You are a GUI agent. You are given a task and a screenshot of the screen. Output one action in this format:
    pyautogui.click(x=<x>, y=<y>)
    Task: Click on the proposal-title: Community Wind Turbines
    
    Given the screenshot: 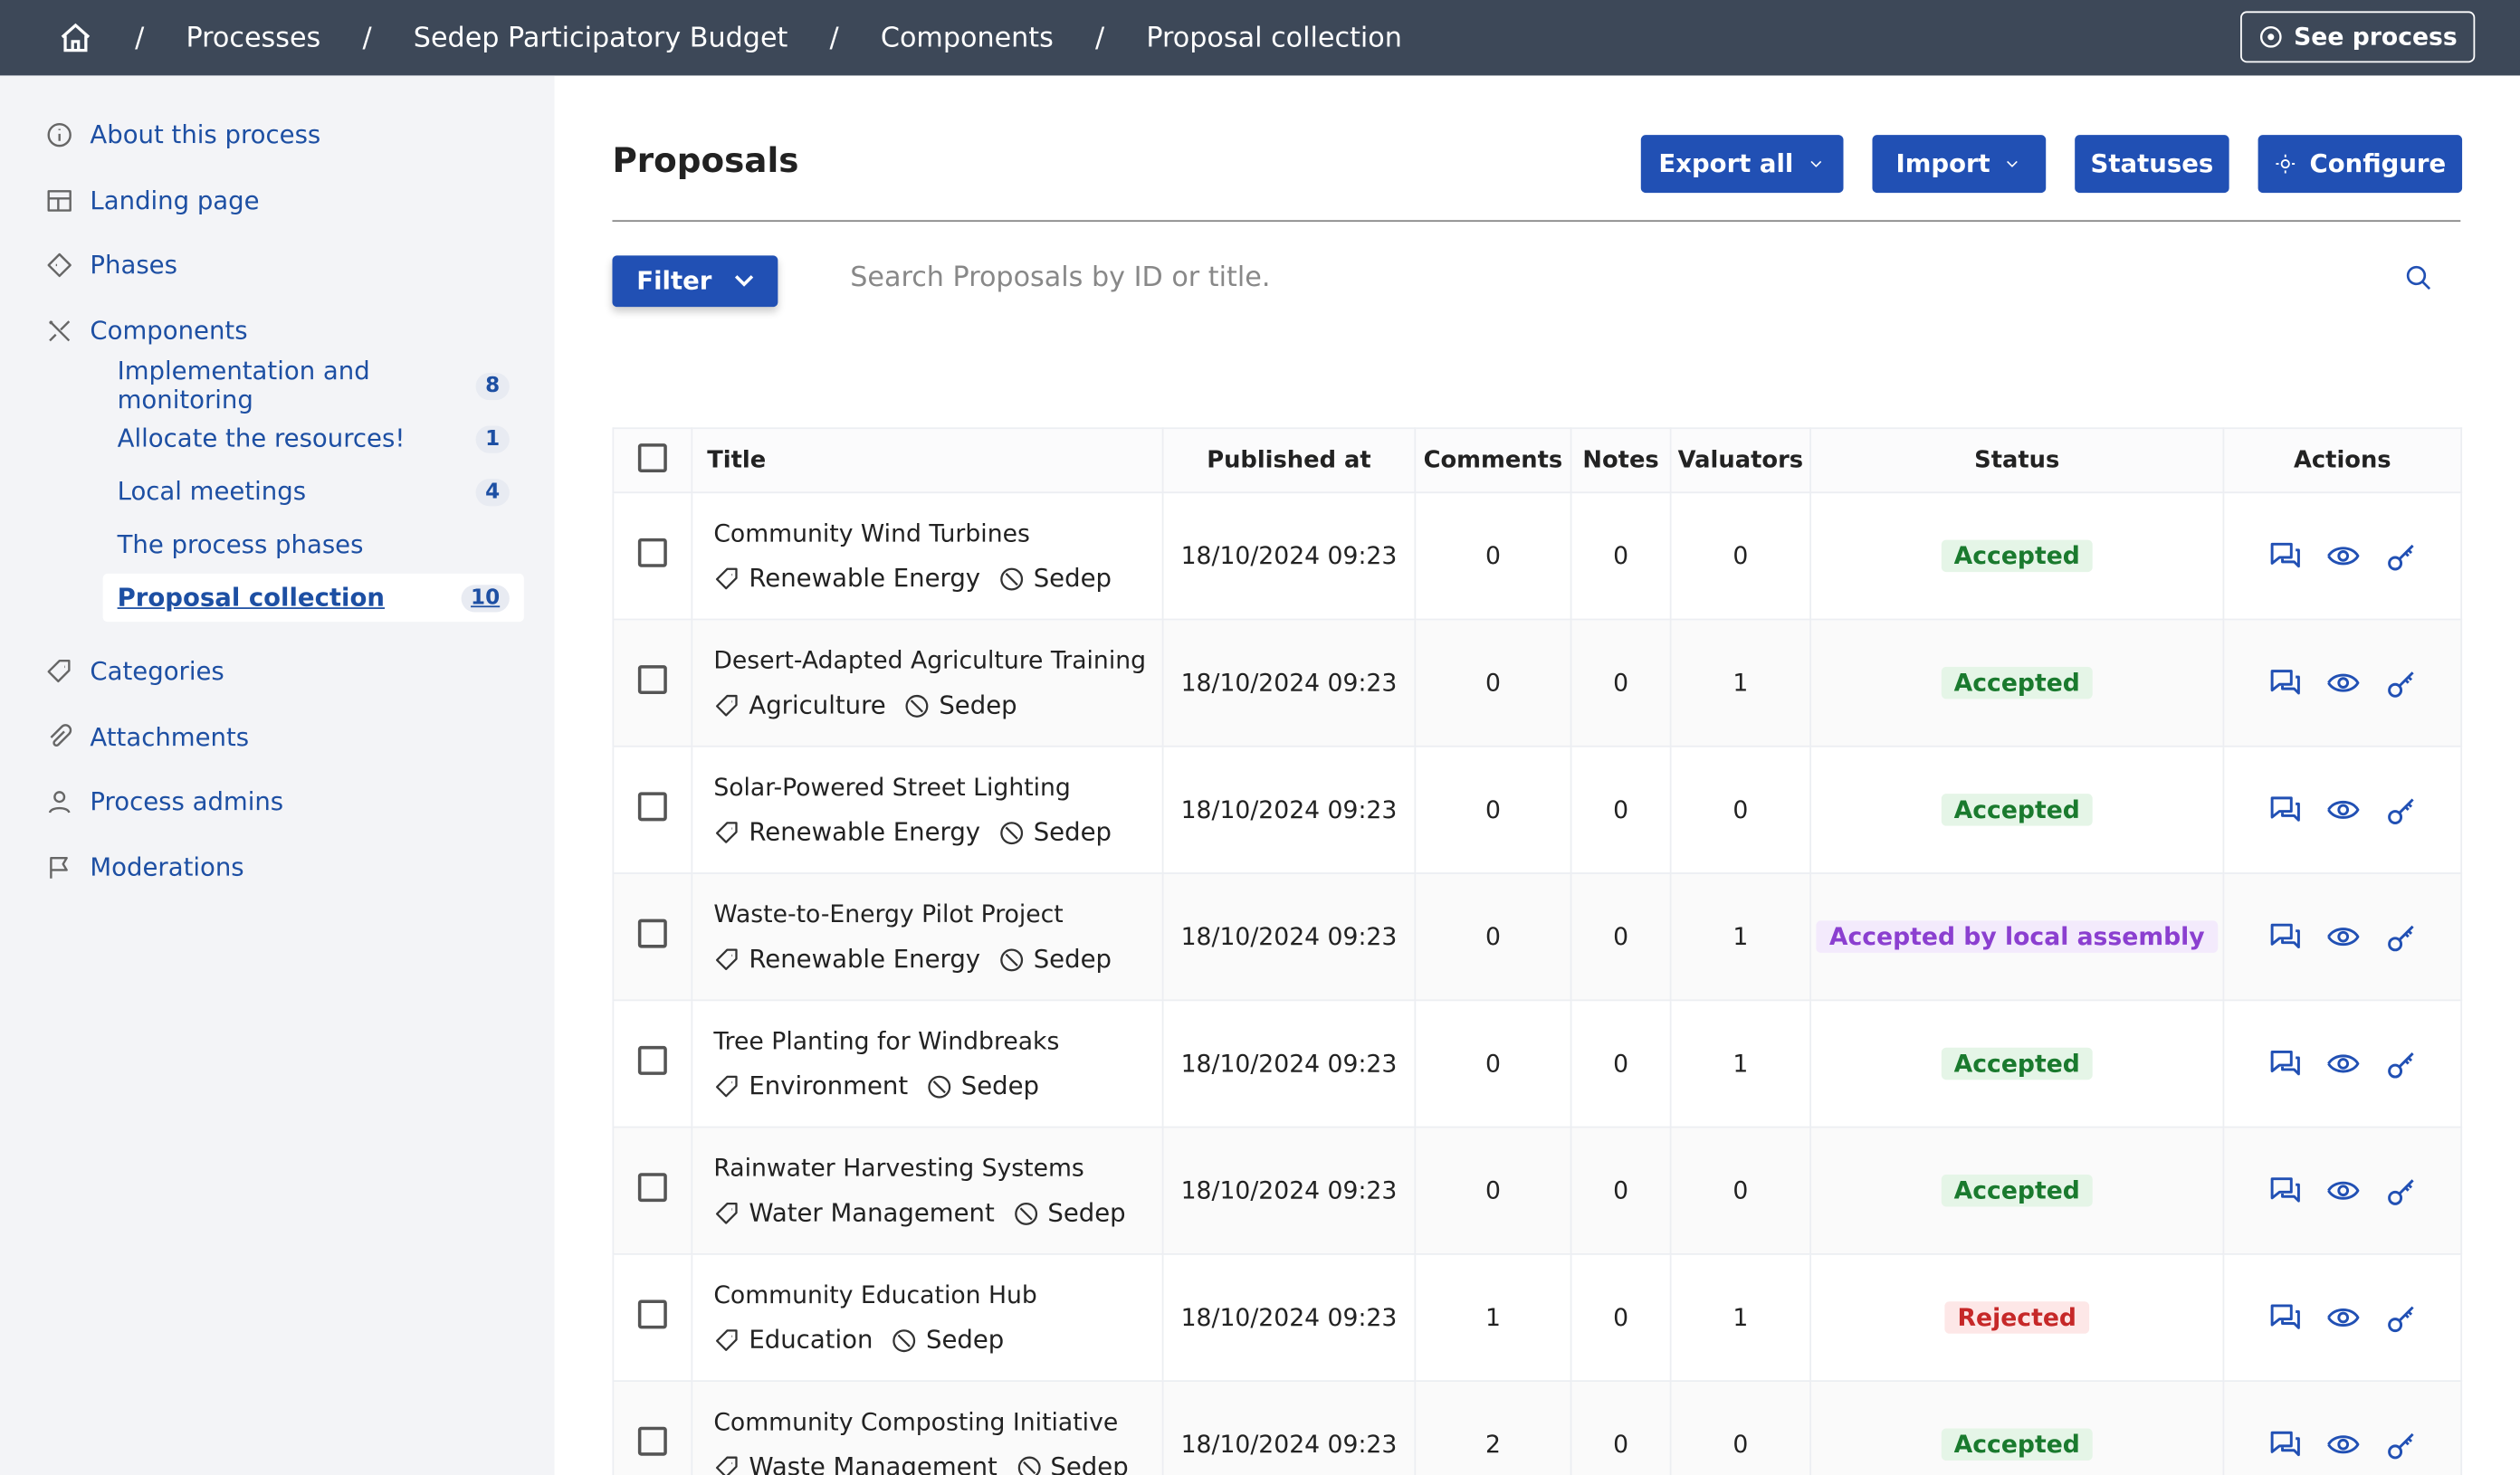 What is the action you would take?
    pyautogui.click(x=936, y=533)
    